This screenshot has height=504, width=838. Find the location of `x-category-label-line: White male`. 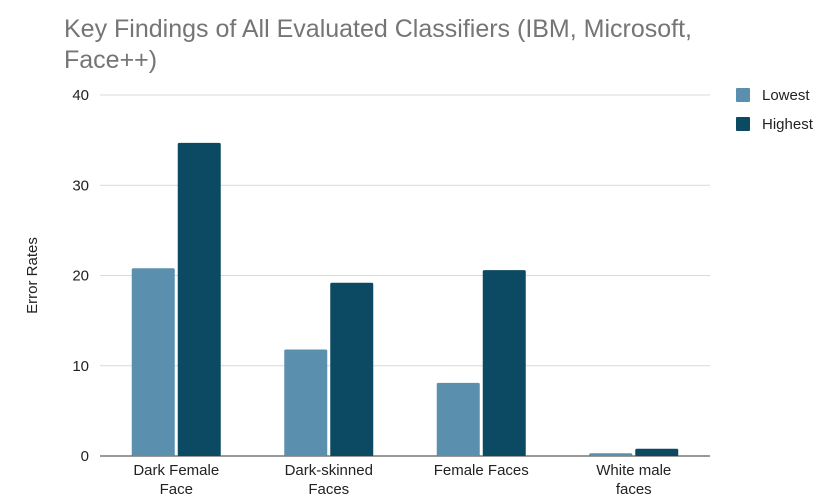

x-category-label-line: White male is located at coordinates (633, 470).